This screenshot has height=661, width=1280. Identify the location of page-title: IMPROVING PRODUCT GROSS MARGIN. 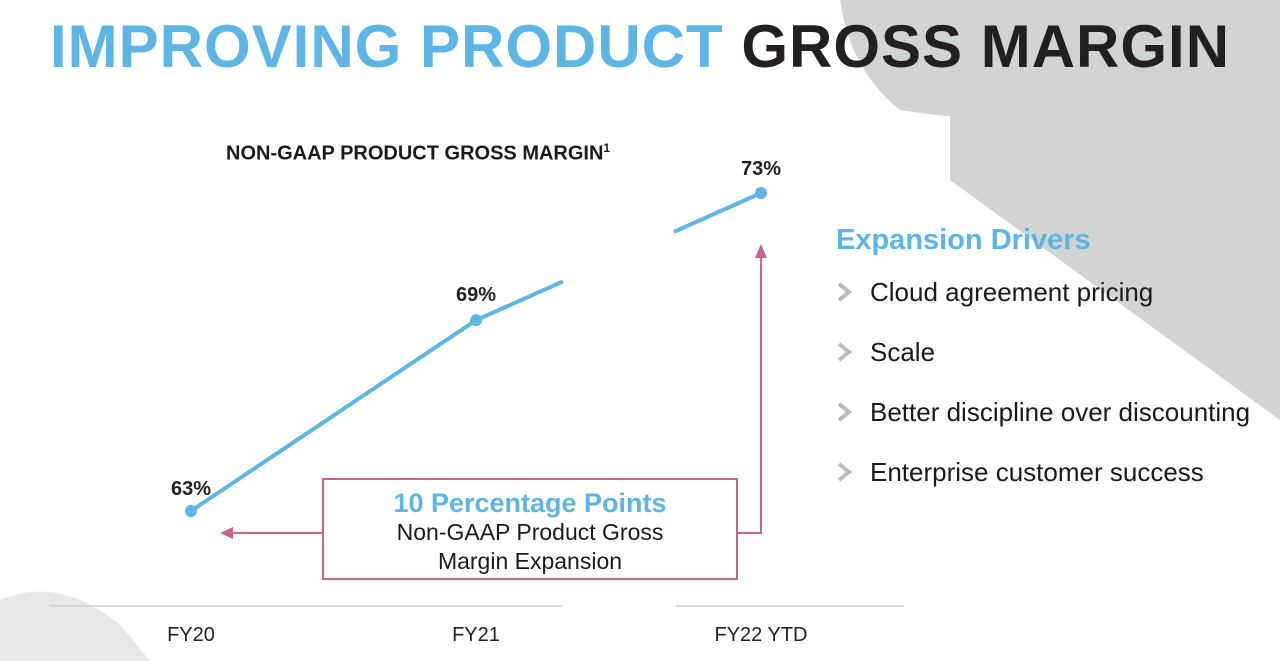
(640, 46).